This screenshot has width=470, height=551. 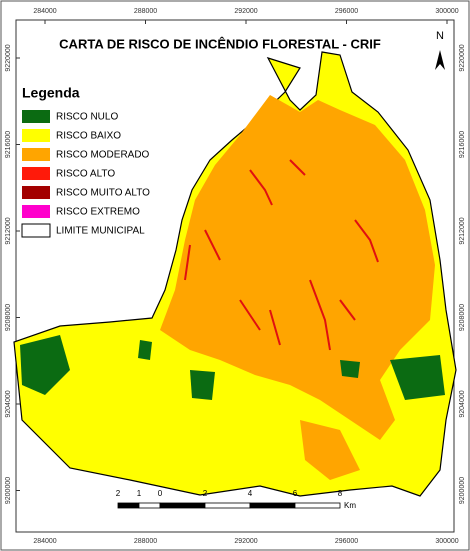 What do you see at coordinates (330, 450) in the screenshot?
I see `moderate-zone` at bounding box center [330, 450].